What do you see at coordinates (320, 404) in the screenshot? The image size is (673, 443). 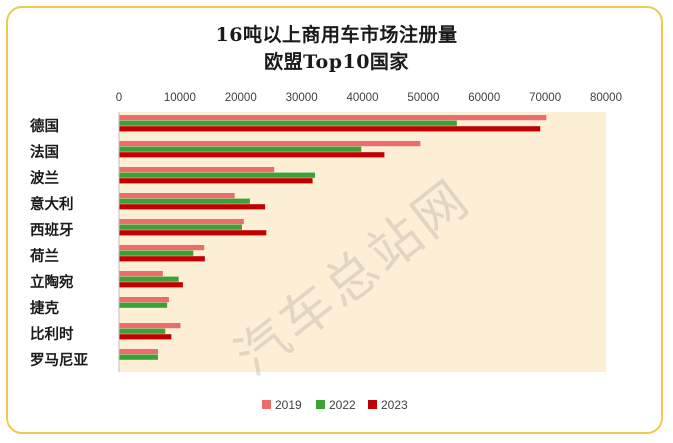 I see `legend-swatch-2022` at bounding box center [320, 404].